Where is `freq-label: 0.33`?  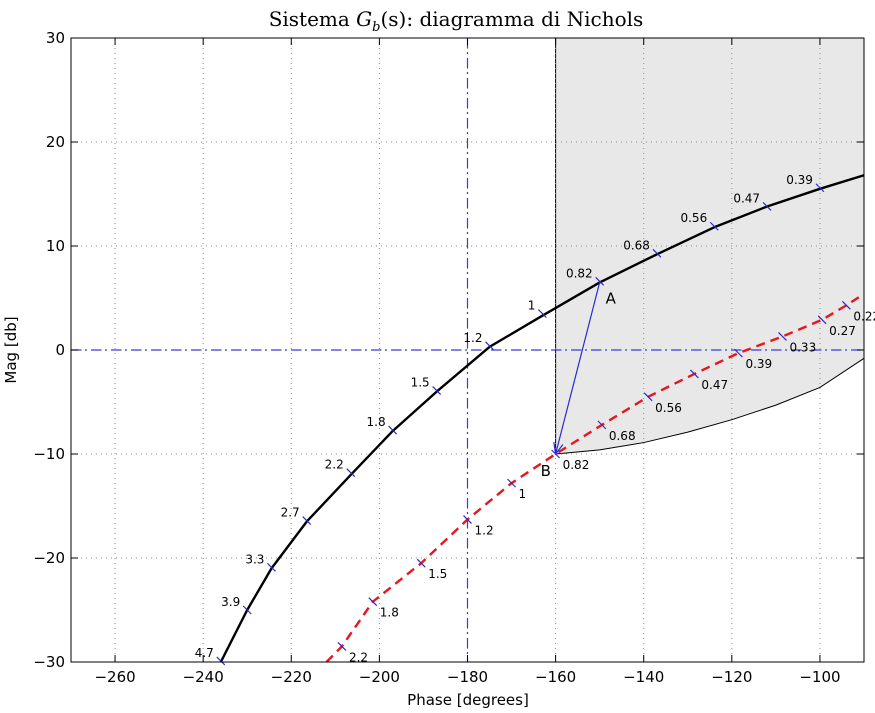
freq-label: 0.33 is located at coordinates (802, 347).